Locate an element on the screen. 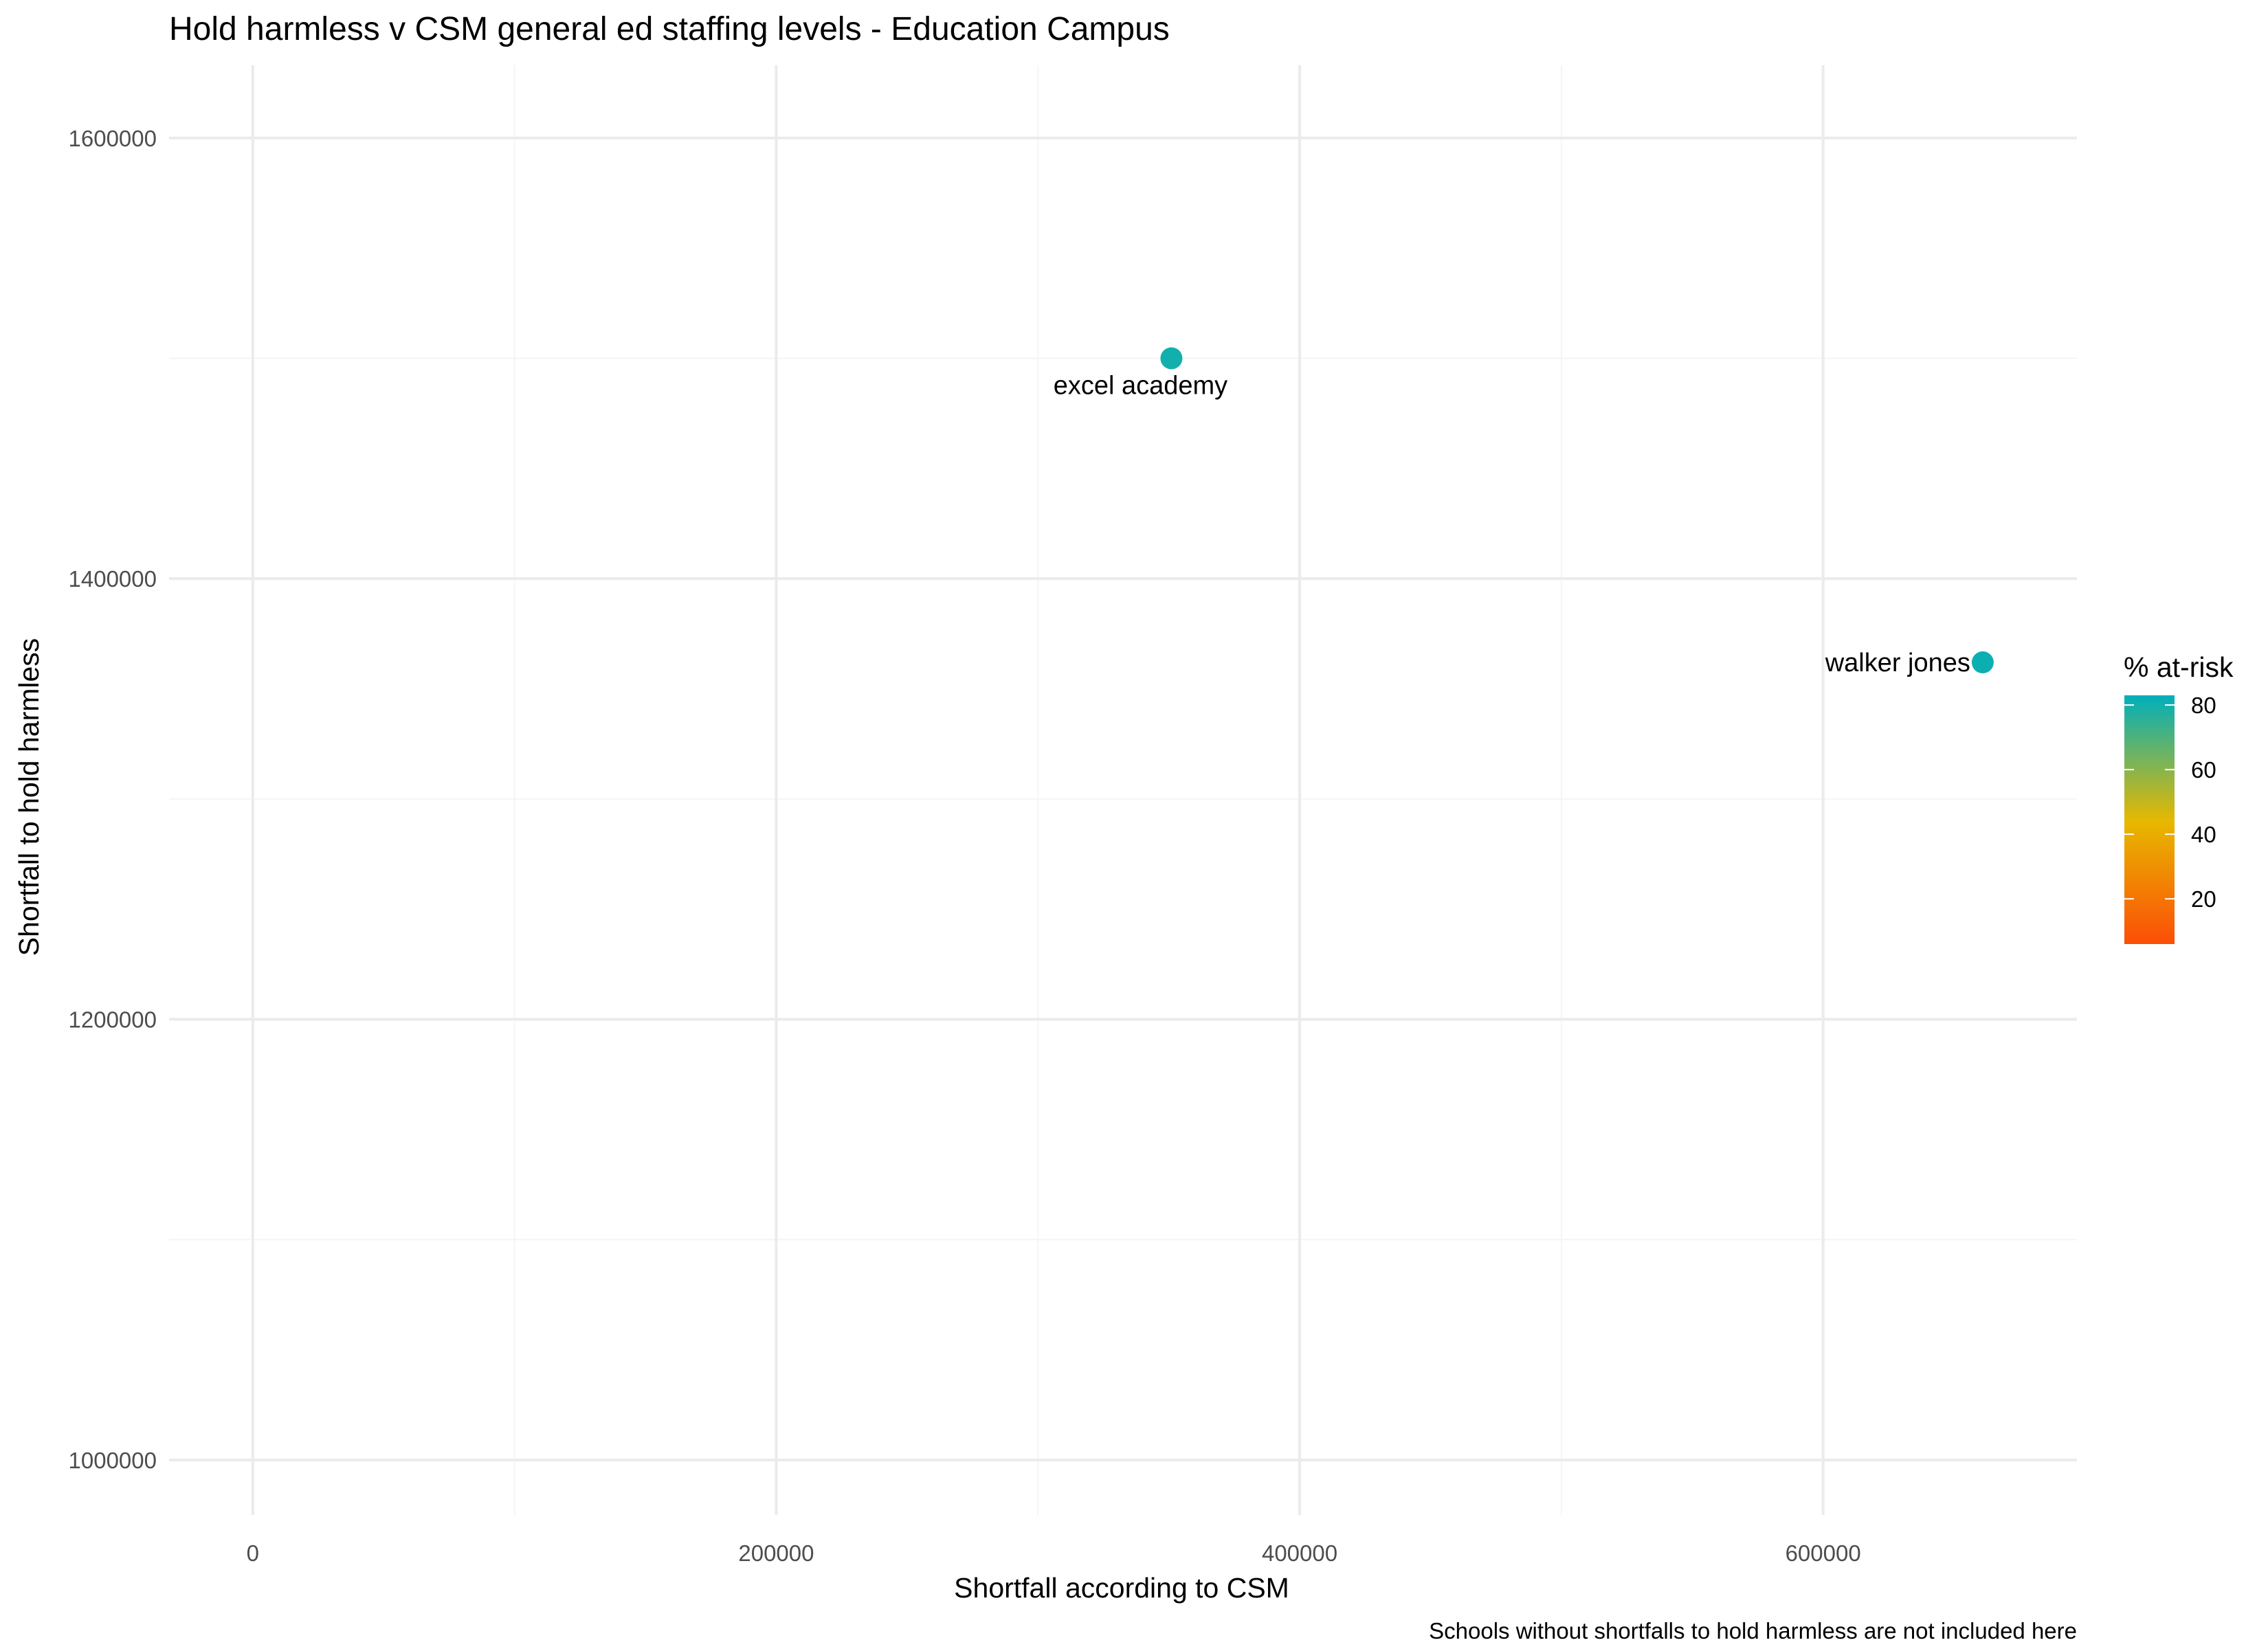 This screenshot has height=1649, width=2268. x-axis-label: Shortfall according to CSM is located at coordinates (1121, 1588).